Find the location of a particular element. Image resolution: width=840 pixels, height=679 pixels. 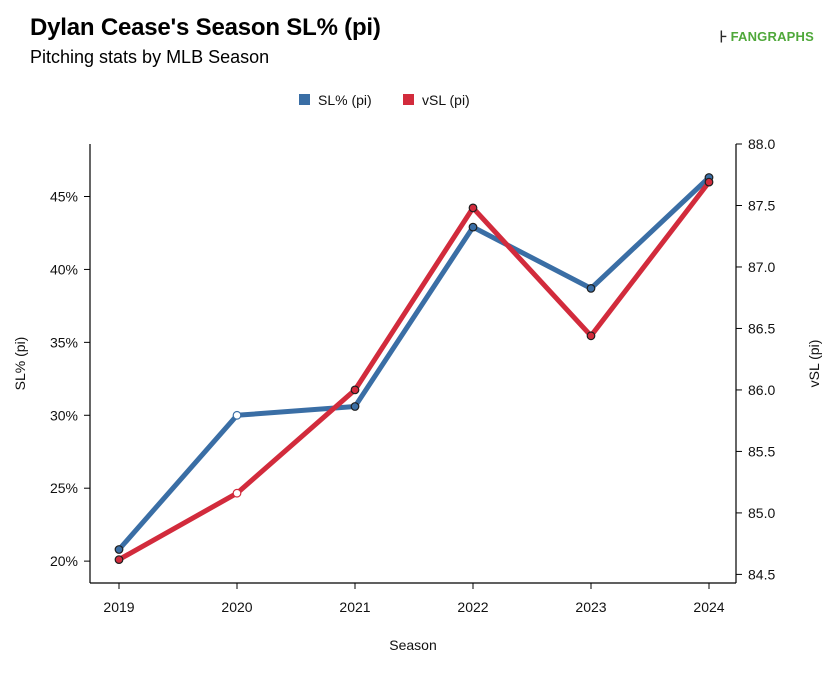

y2-axis-title: vSL (pi) is located at coordinates (814, 364).